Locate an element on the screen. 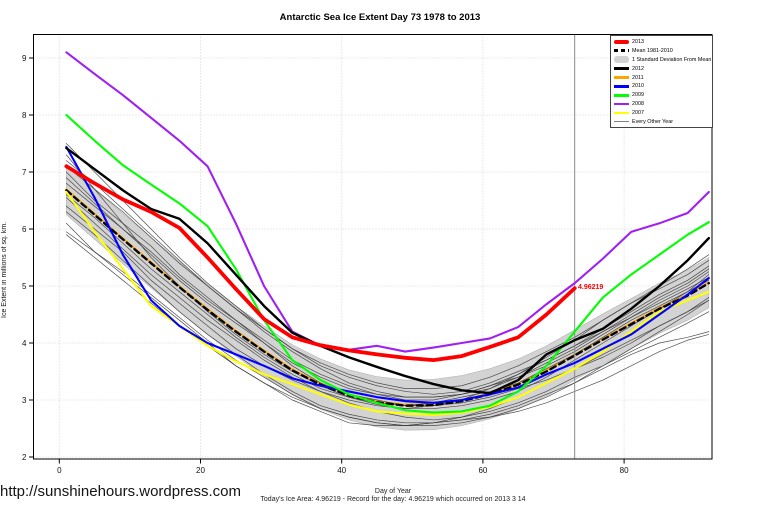 This screenshot has height=506, width=760. legend-label: 2008 is located at coordinates (638, 104).